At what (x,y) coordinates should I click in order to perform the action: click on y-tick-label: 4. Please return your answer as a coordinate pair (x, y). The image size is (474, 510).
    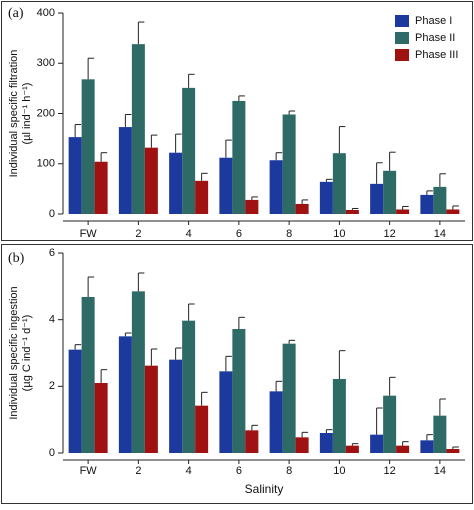
    Looking at the image, I should click on (52, 320).